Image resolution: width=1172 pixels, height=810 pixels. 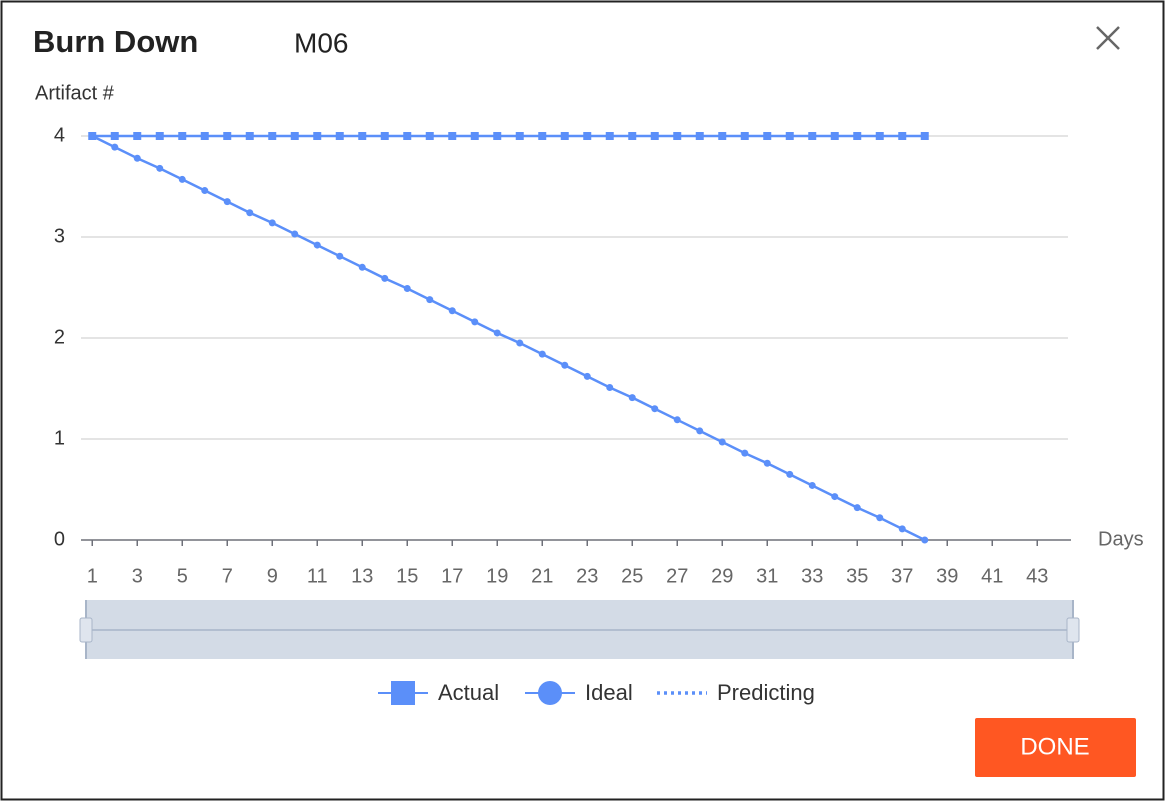 I want to click on x-tick-label: 31, so click(x=767, y=576).